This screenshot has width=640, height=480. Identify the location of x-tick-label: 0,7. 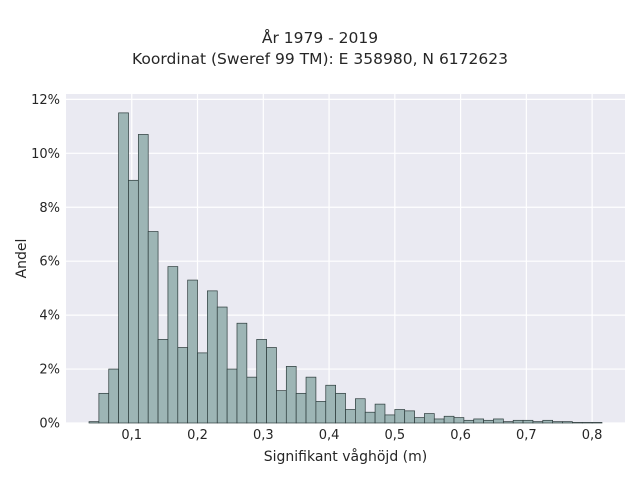
(526, 435).